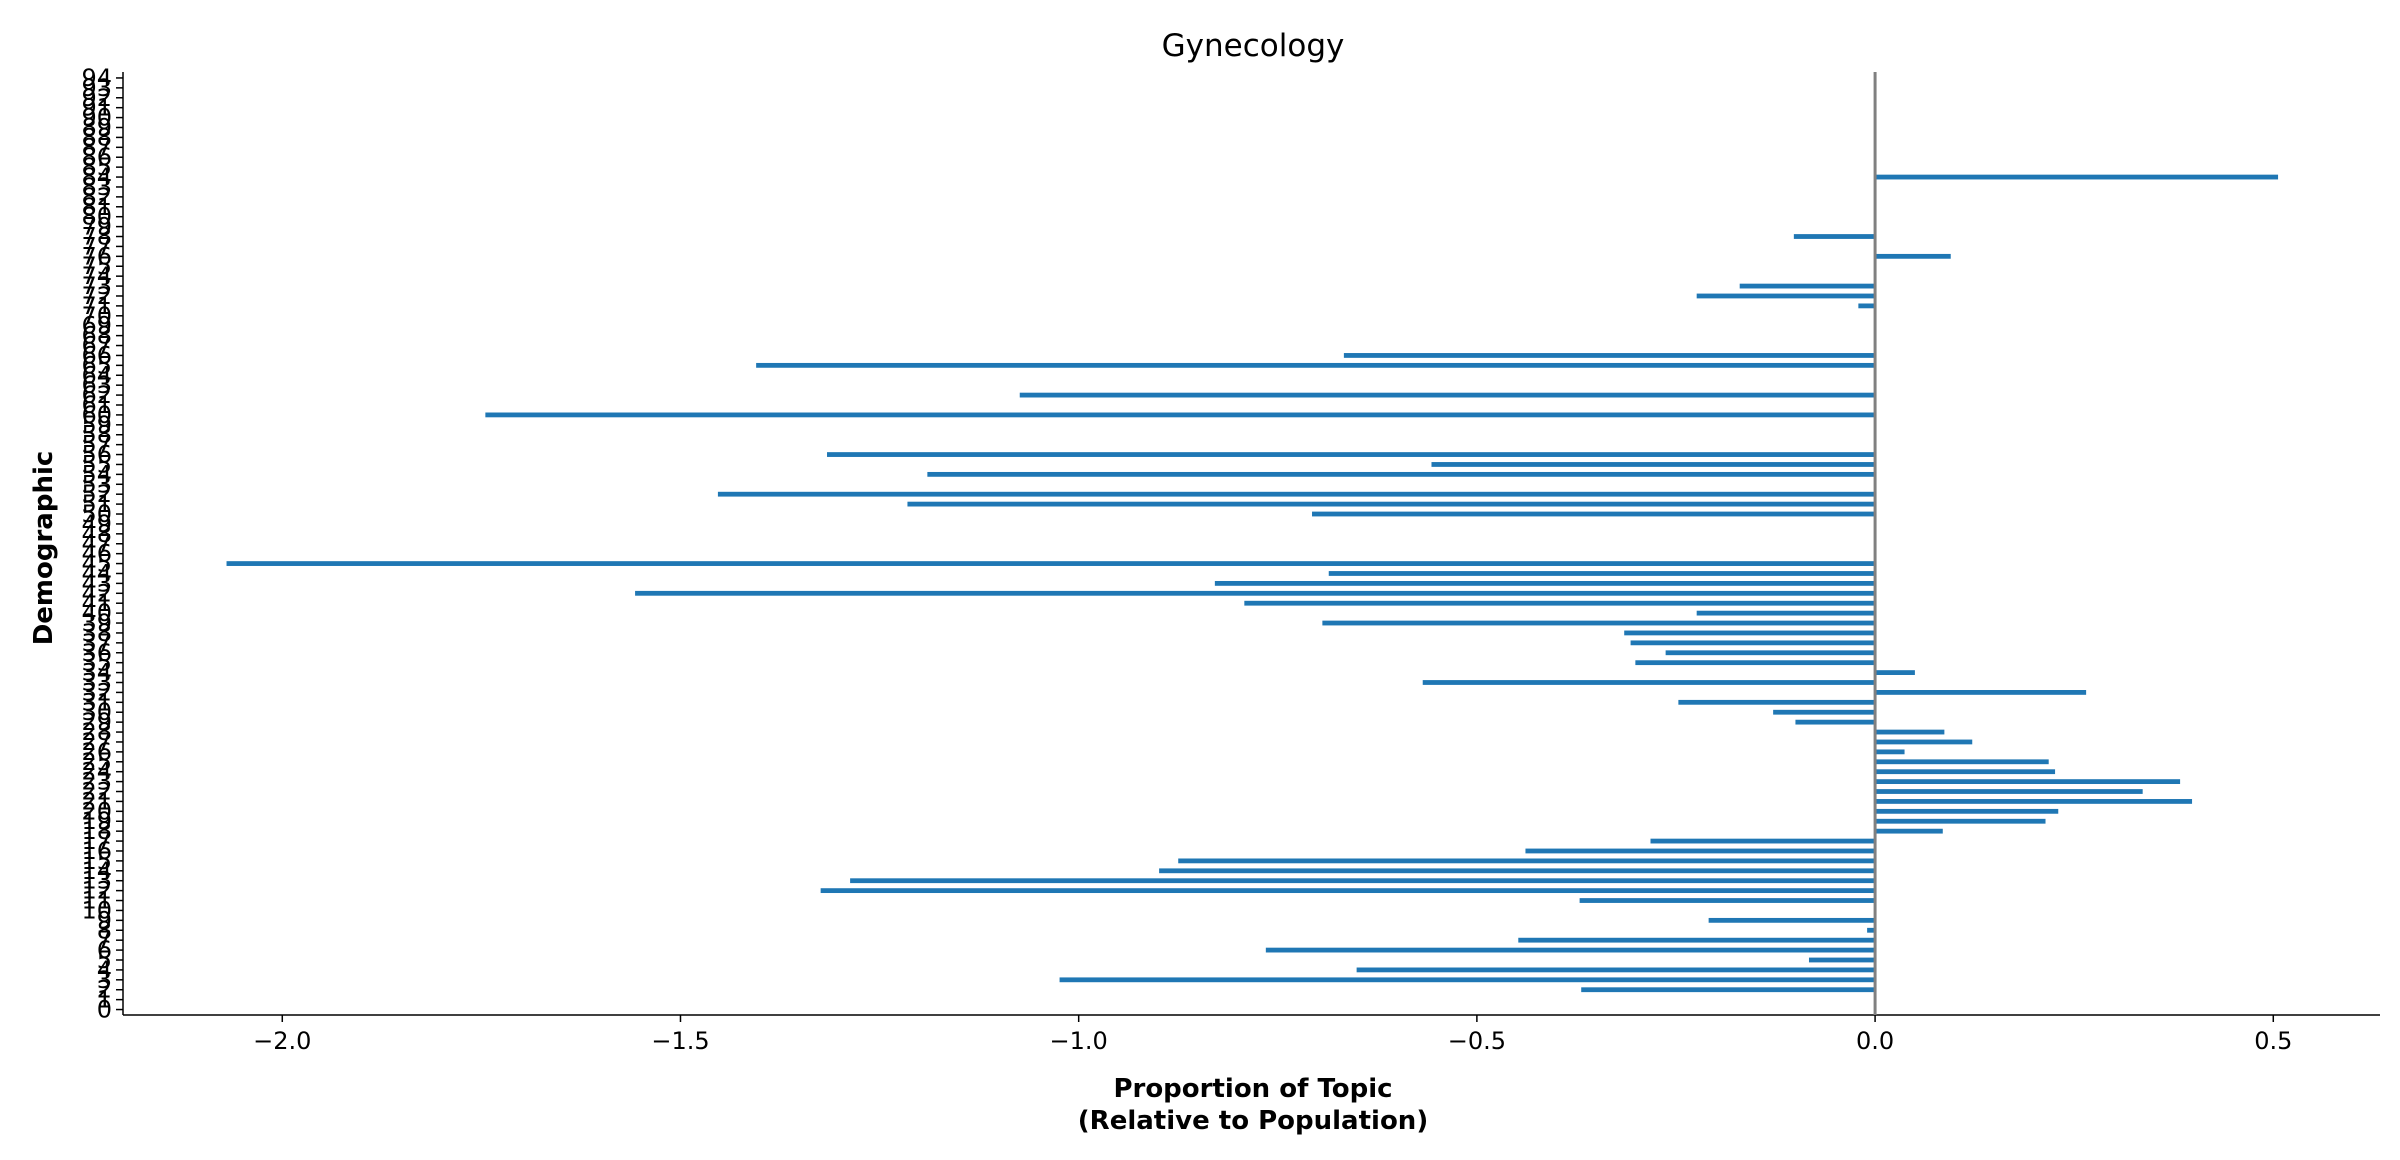 This screenshot has width=2400, height=1160. Describe the element at coordinates (96, 435) in the screenshot. I see `y-tick-label: 58` at that location.